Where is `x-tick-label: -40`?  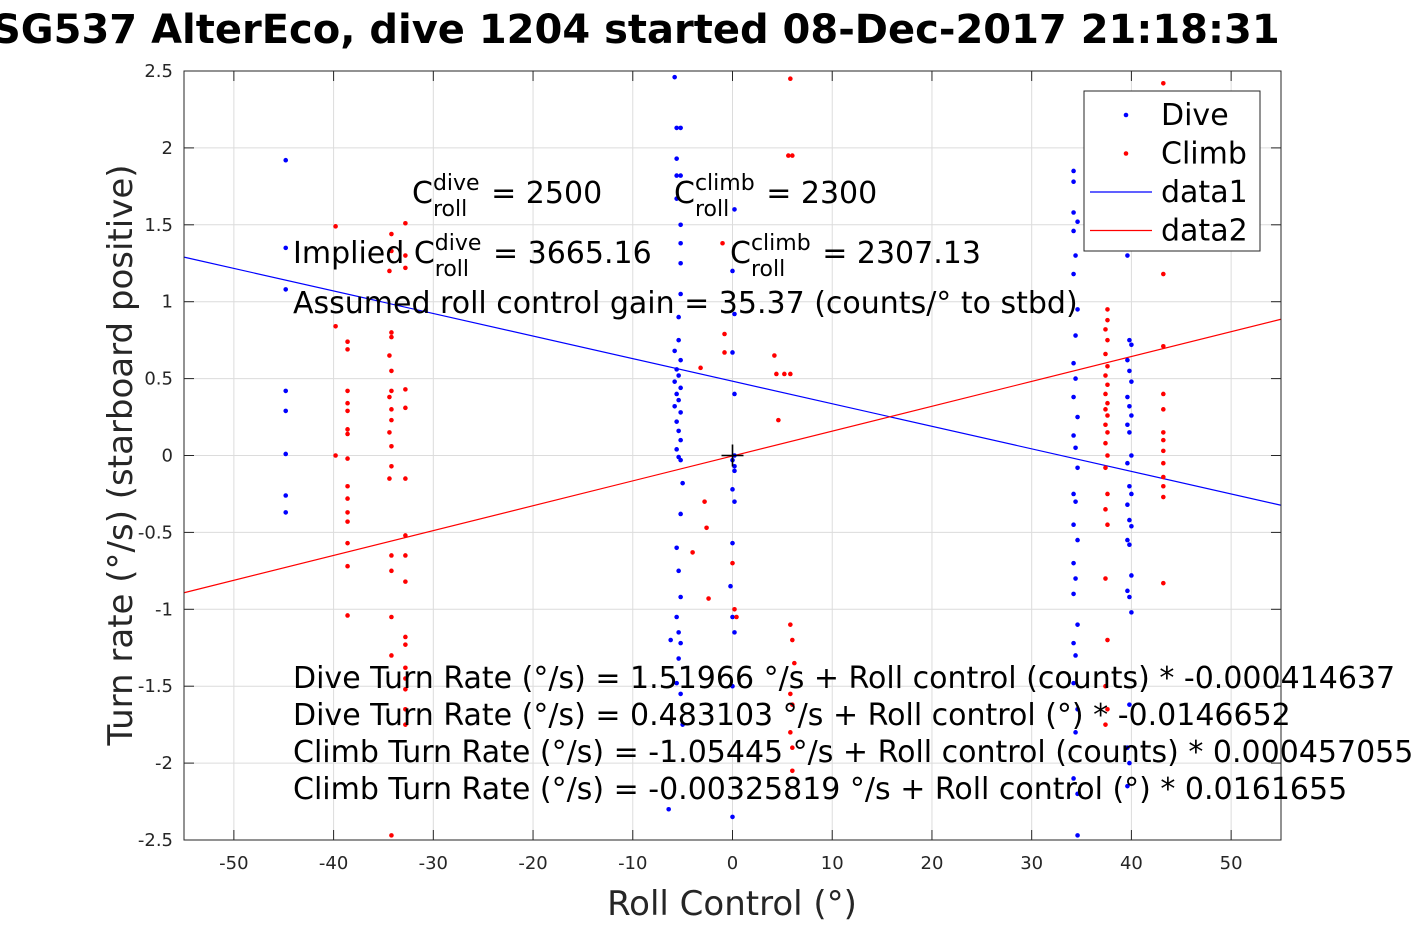
x-tick-label: -40 is located at coordinates (333, 863).